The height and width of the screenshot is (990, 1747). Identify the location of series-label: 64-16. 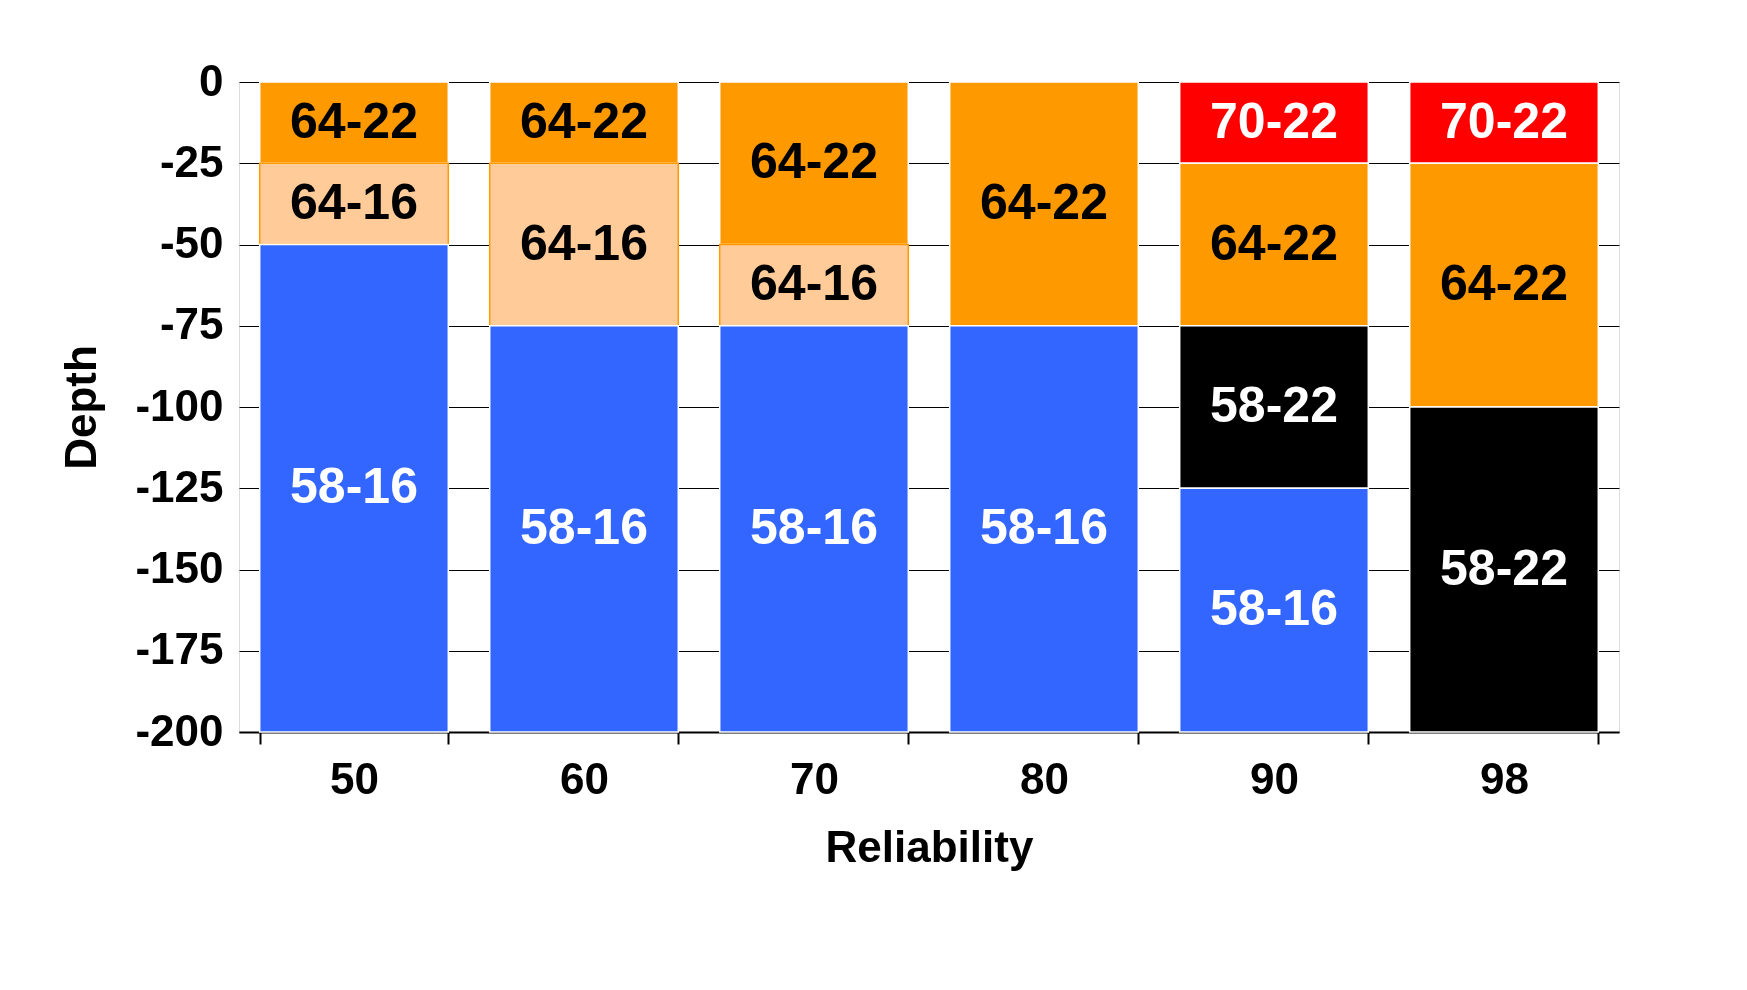
(354, 201).